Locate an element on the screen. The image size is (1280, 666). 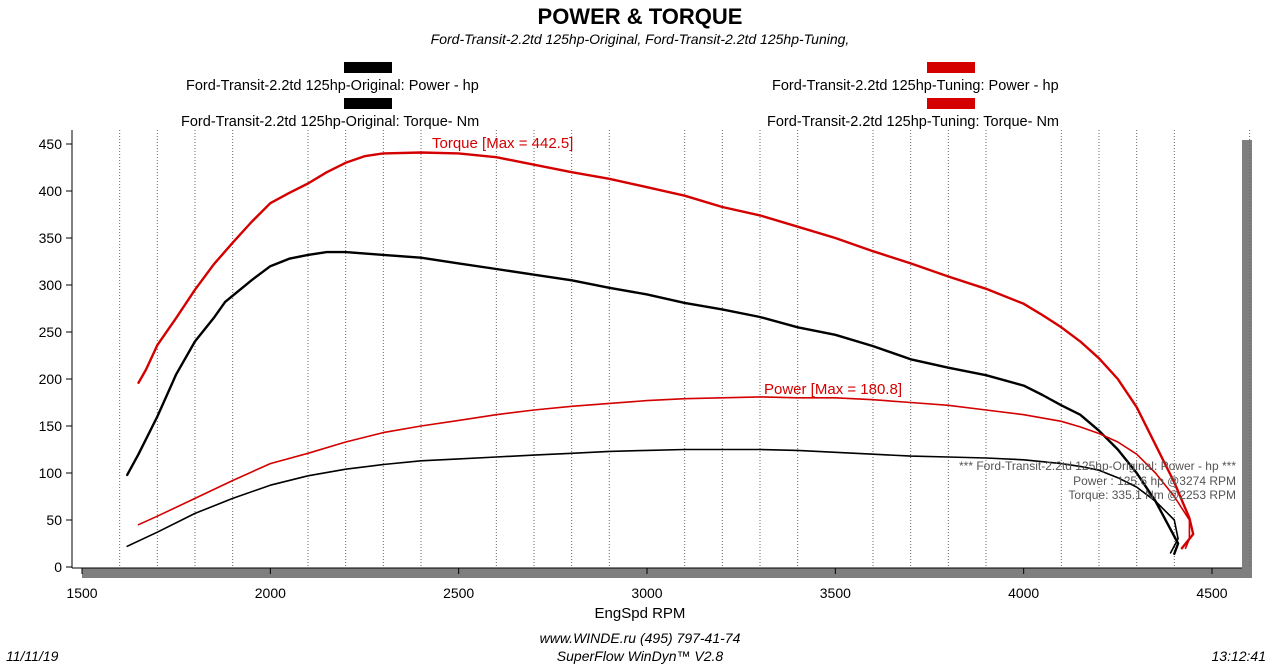
y-tick-label: 0 is located at coordinates (58, 567).